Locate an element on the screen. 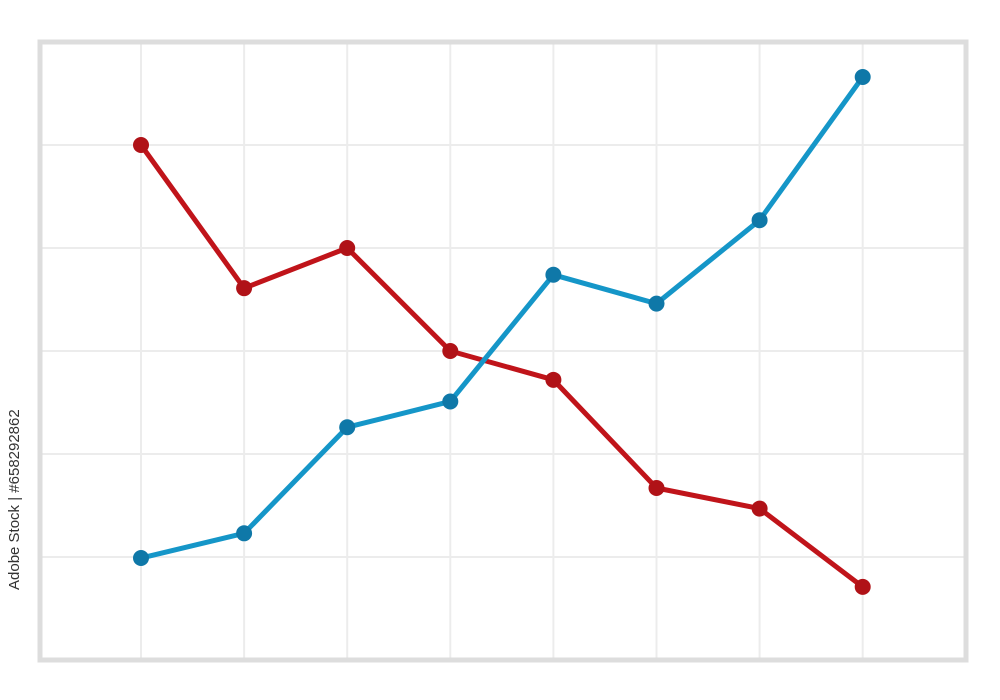 The image size is (1000, 700). watermark: Adobe Stock | #658292862 is located at coordinates (14, 499).